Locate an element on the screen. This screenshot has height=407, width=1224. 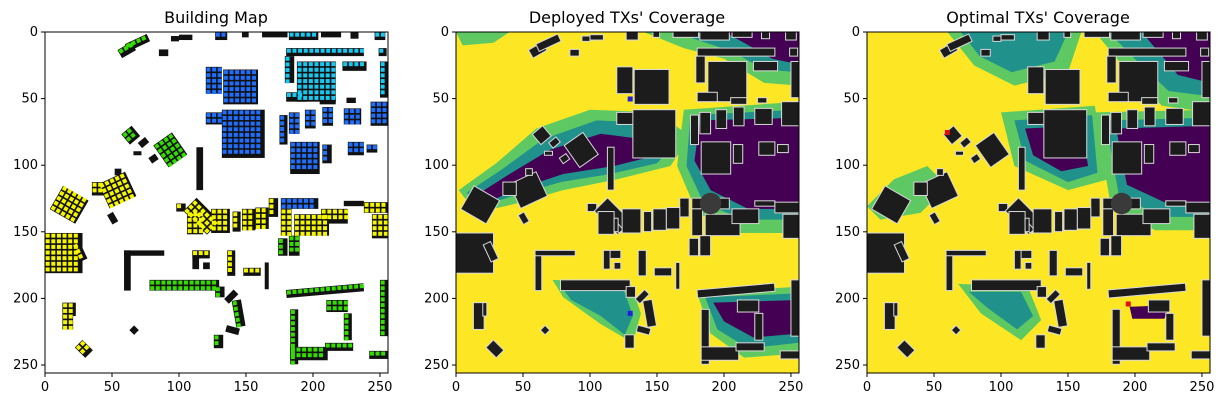
x-tick-label: 200 is located at coordinates (313, 387).